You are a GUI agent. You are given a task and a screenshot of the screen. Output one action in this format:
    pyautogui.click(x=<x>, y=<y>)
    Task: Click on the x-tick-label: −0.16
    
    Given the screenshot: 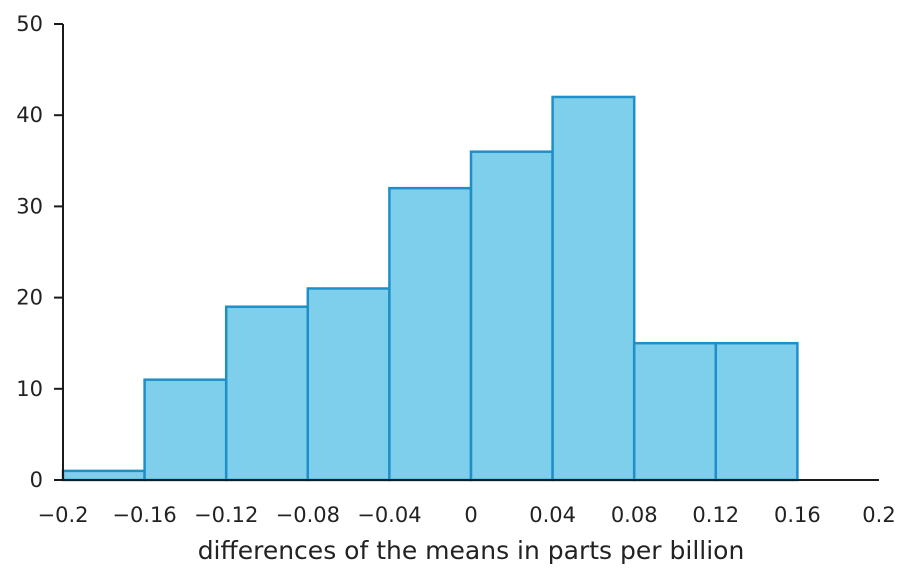 What is the action you would take?
    pyautogui.click(x=144, y=515)
    